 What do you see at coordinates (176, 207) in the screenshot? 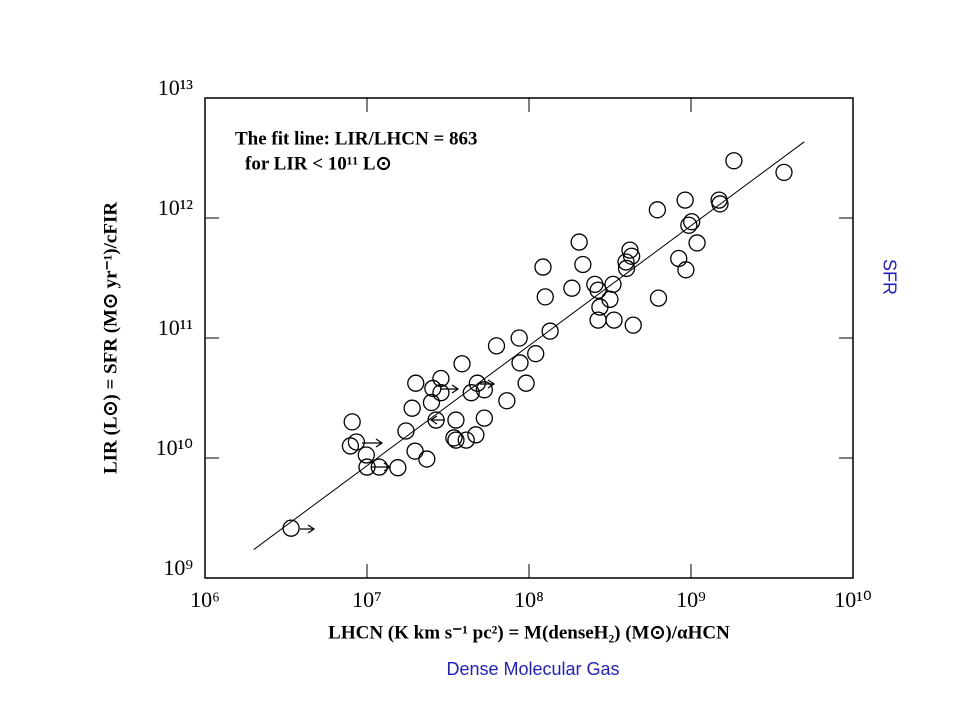
I see `y-tick-label: 10¹²` at bounding box center [176, 207].